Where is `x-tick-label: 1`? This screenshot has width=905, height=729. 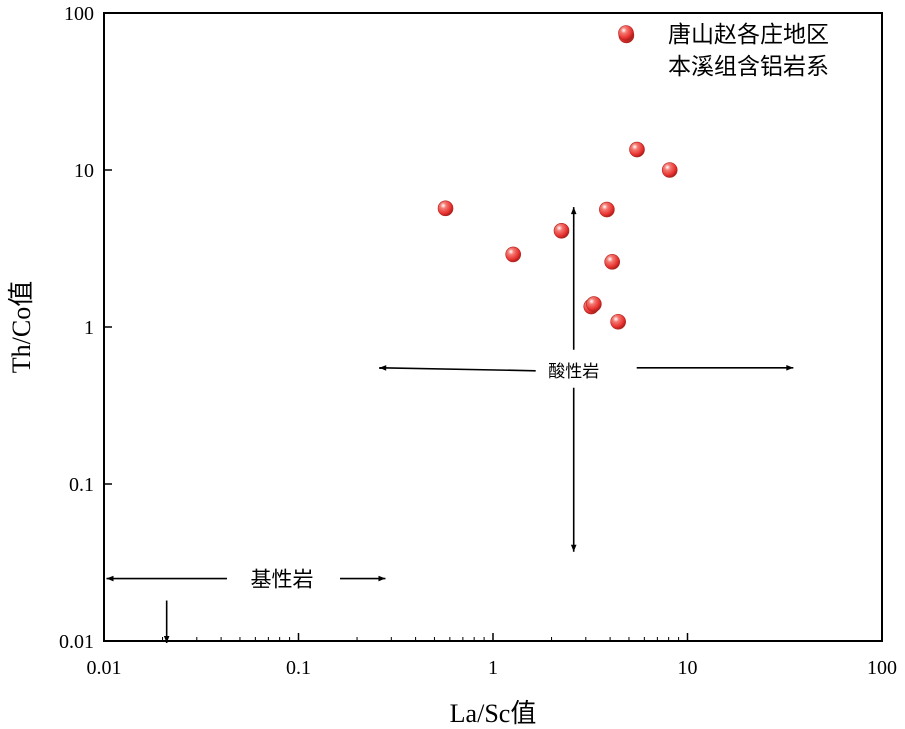 x-tick-label: 1 is located at coordinates (493, 668).